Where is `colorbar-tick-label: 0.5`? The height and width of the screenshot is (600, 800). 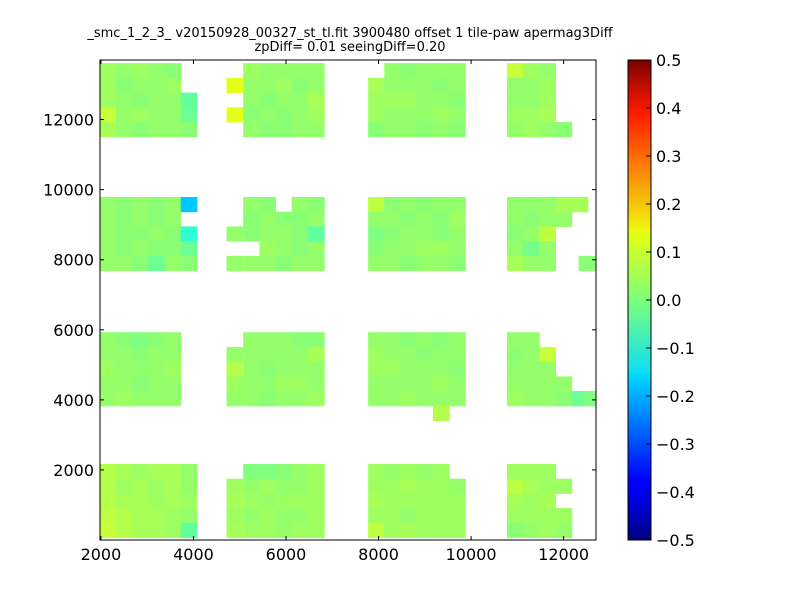 colorbar-tick-label: 0.5 is located at coordinates (668, 60).